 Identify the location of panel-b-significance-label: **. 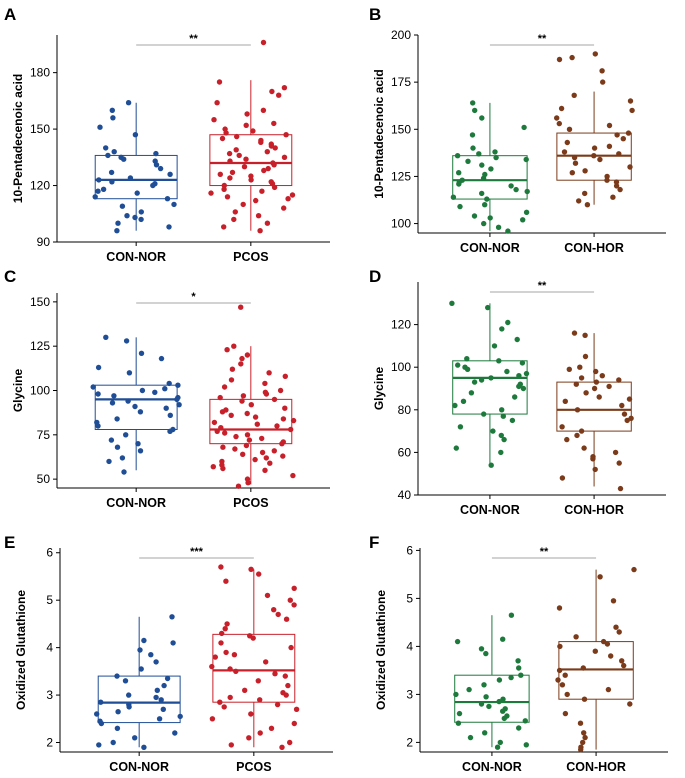
(542, 39).